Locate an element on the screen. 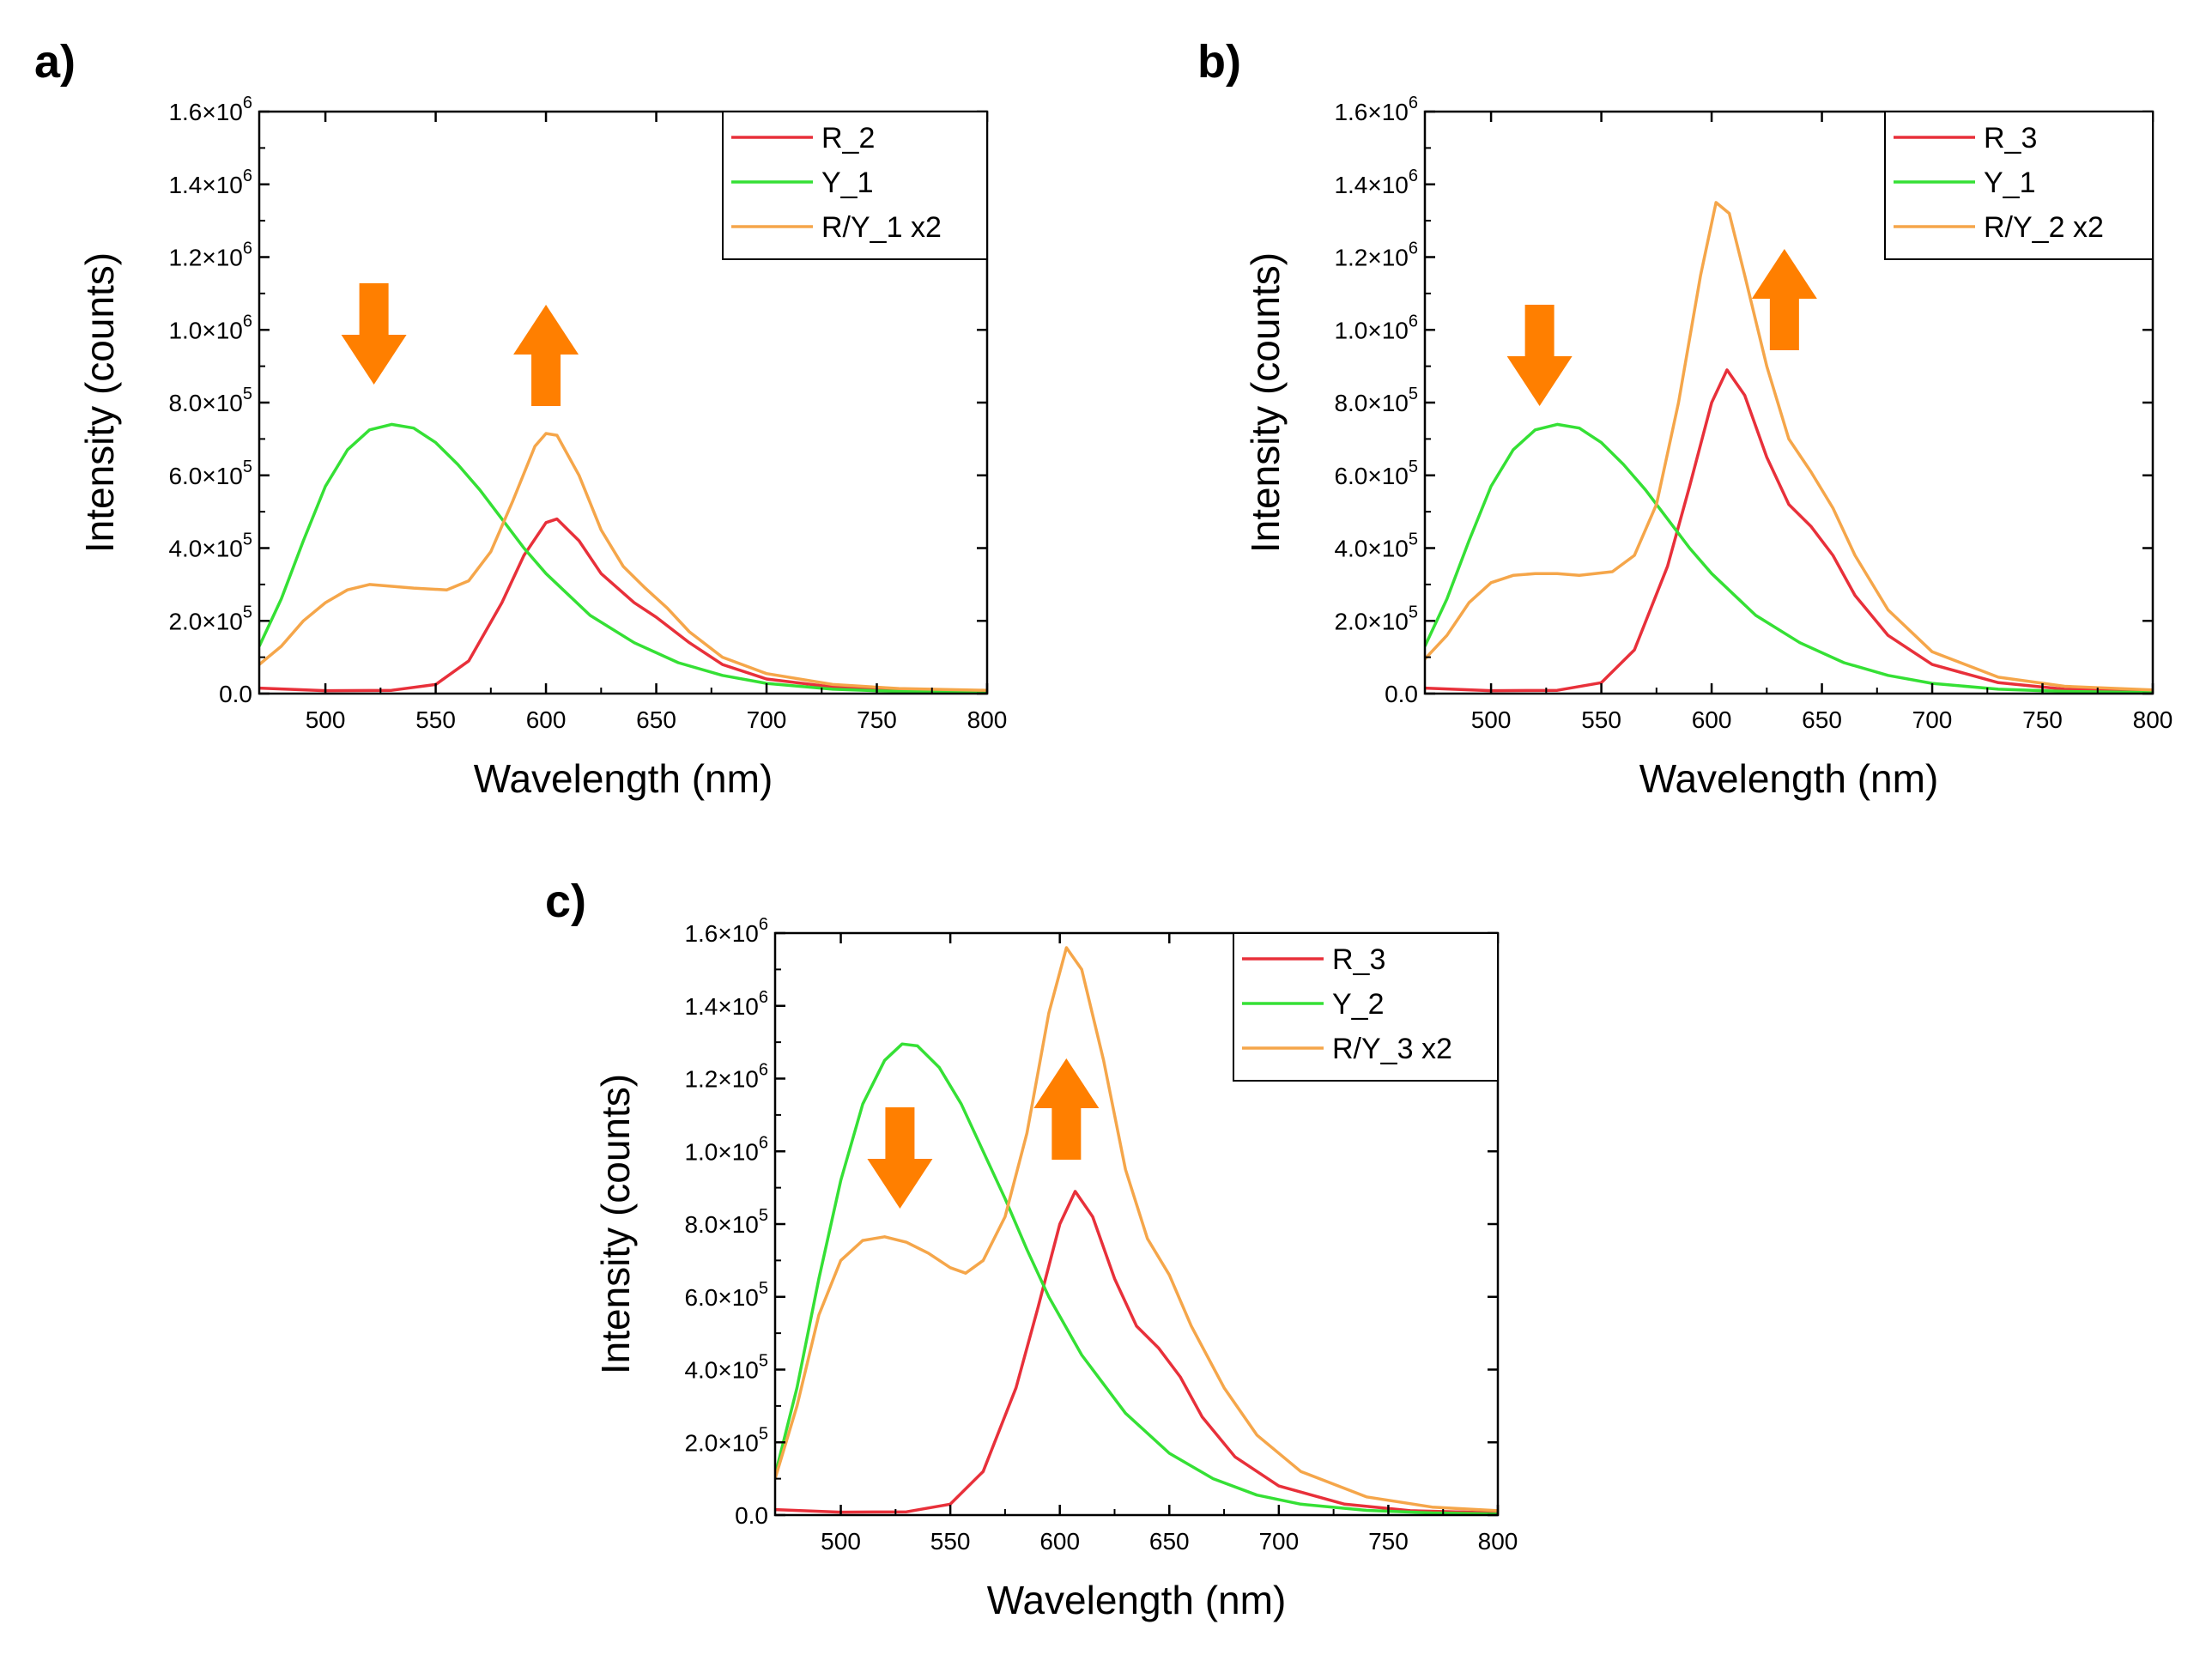 The width and height of the screenshot is (2212, 1661). legend: R_2 Y_1 R/Y_1 x2 is located at coordinates (855, 185).